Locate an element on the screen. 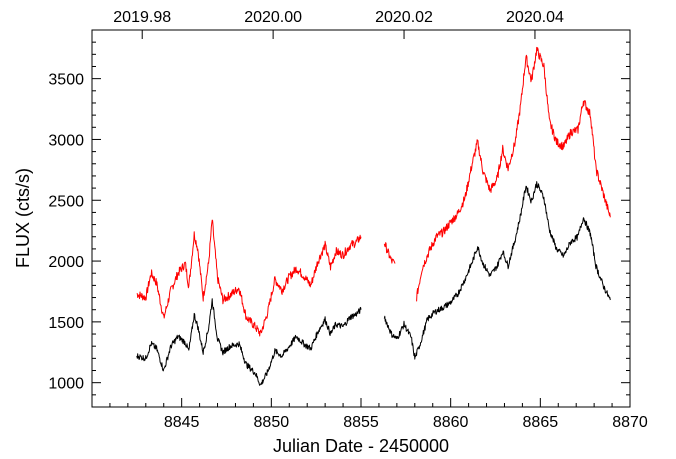 This screenshot has width=676, height=459. y-tick-label: 2500 is located at coordinates (66, 201).